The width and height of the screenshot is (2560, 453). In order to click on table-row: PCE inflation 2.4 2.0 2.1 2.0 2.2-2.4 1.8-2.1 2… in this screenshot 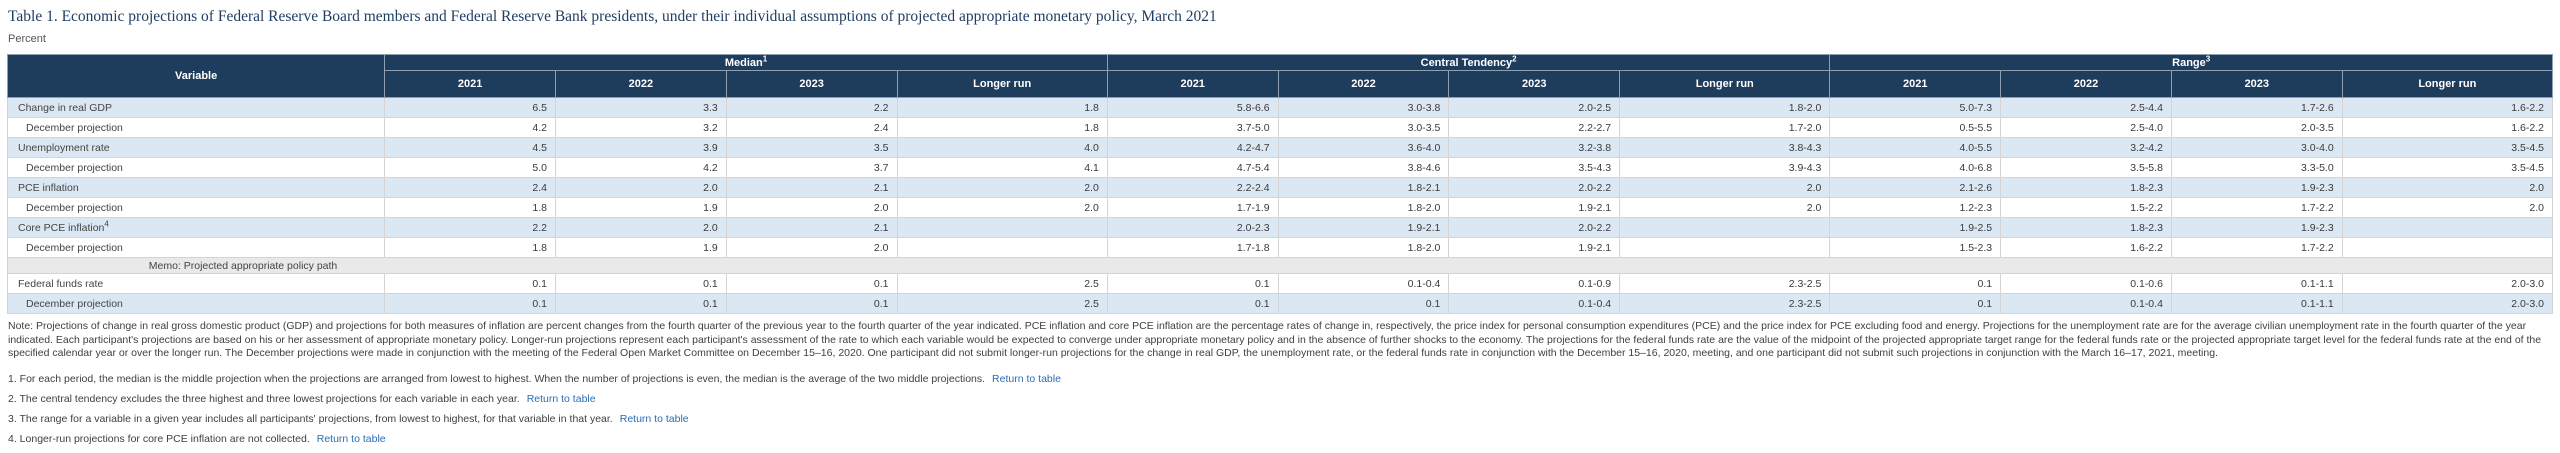, I will do `click(1280, 187)`.